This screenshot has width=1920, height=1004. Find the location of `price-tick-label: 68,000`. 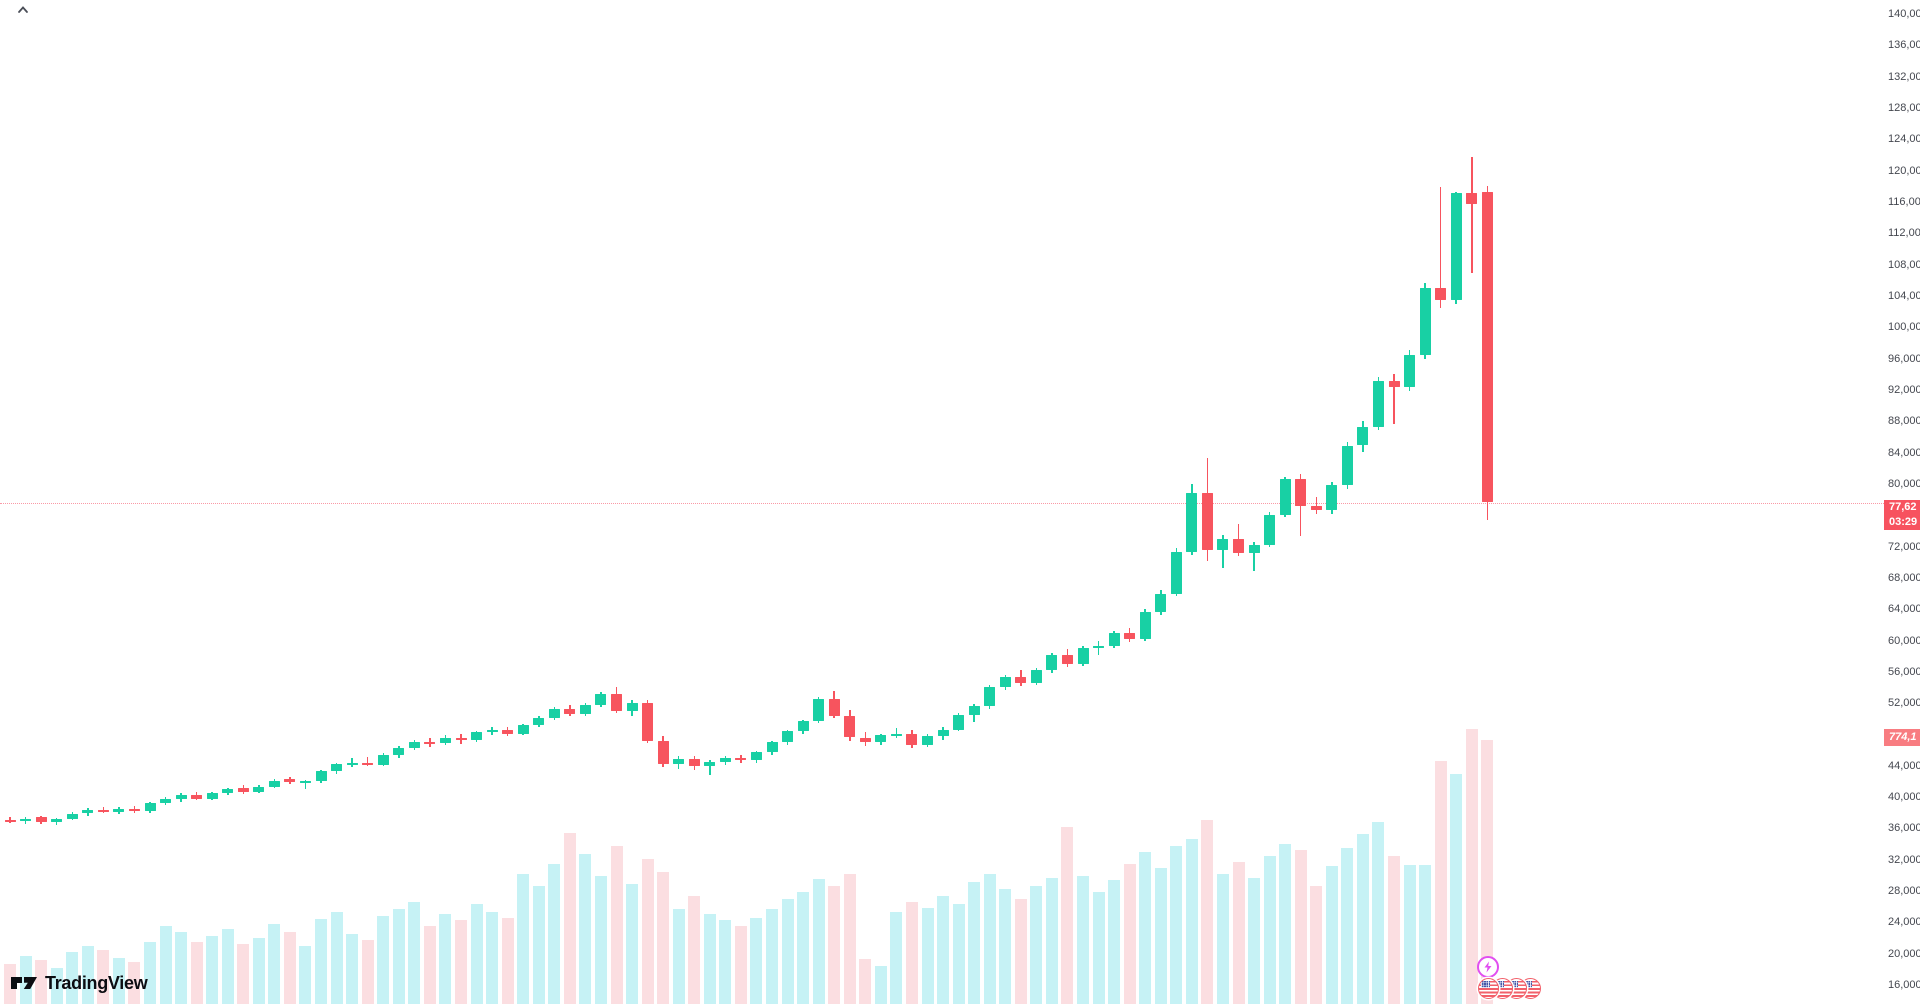

price-tick-label: 68,000 is located at coordinates (1904, 577).